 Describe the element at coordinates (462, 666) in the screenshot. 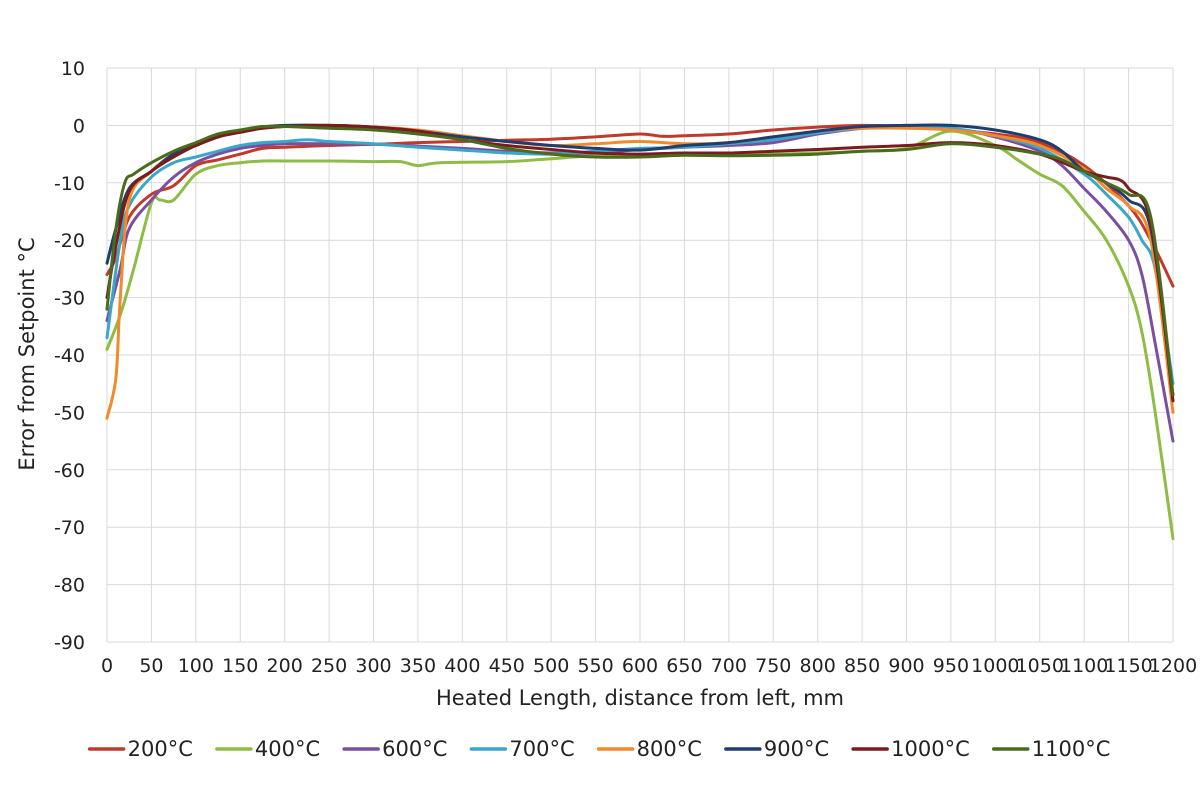

I see `x-tick-label: 400` at that location.